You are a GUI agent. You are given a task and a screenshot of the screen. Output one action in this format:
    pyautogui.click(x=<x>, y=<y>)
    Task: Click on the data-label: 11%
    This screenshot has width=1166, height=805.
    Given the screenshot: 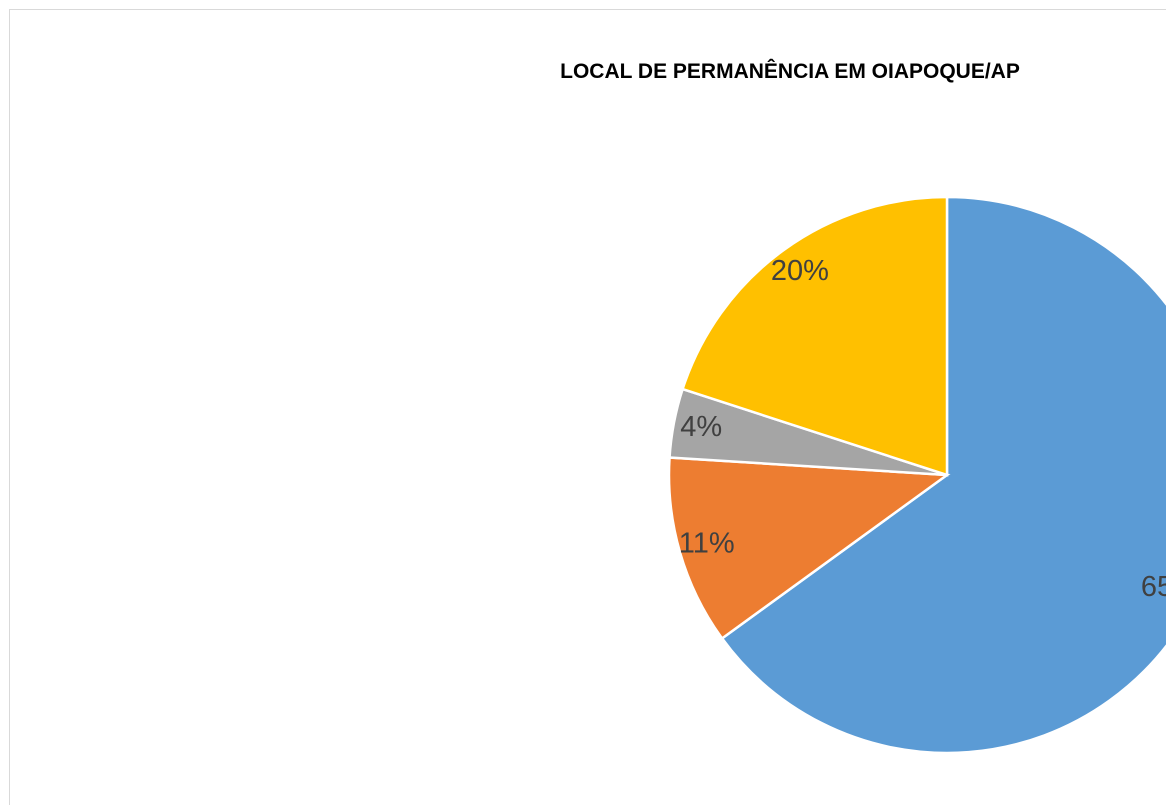 What is the action you would take?
    pyautogui.click(x=707, y=543)
    